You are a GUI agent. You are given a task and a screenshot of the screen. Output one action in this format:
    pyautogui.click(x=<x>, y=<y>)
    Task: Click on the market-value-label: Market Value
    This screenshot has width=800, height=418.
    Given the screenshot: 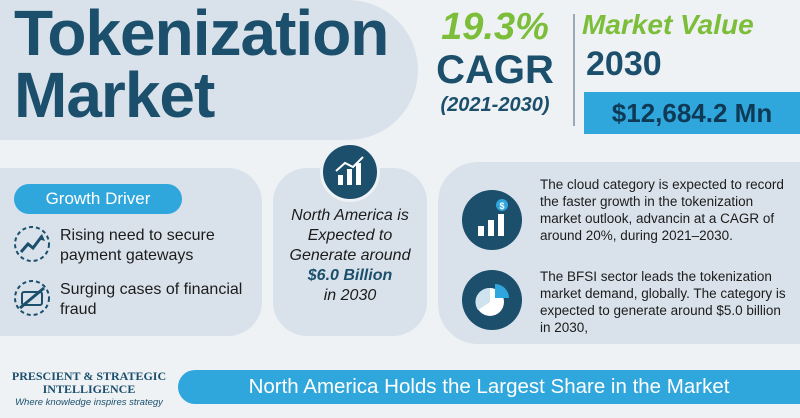 What is the action you would take?
    pyautogui.click(x=668, y=24)
    